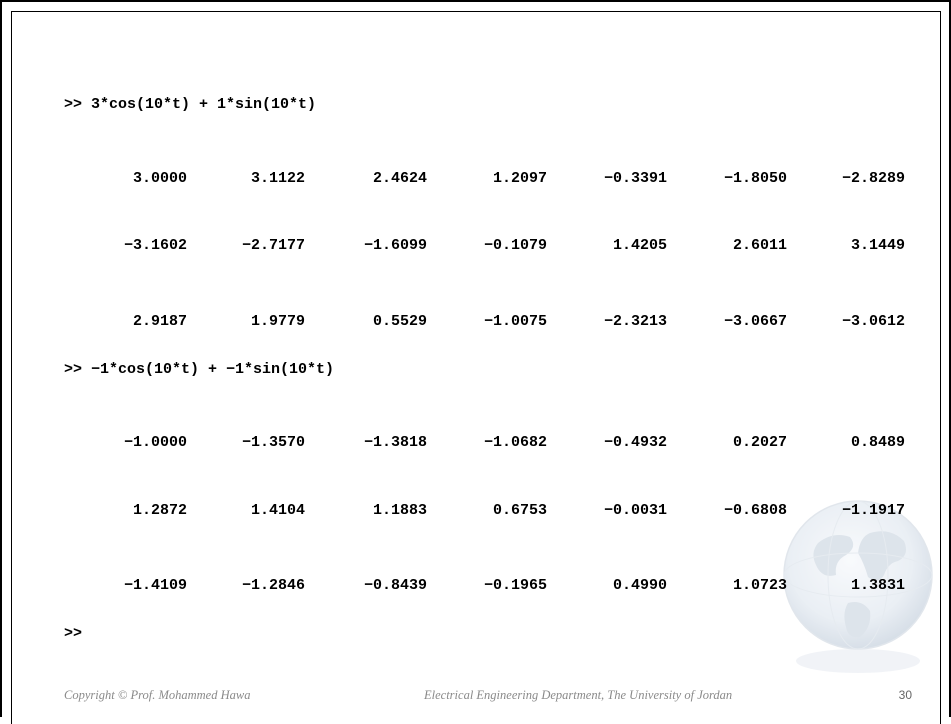 The image size is (951, 724). What do you see at coordinates (639, 245) in the screenshot?
I see `output-value: 1.4205` at bounding box center [639, 245].